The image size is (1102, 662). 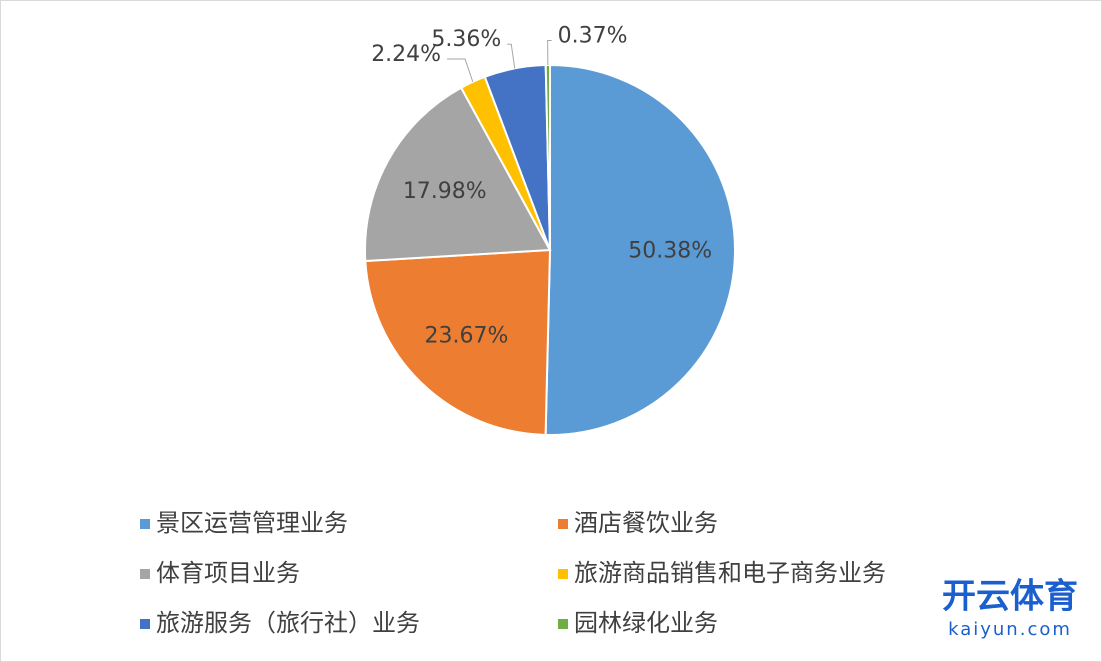 I want to click on data-label: 5.36%, so click(x=466, y=39).